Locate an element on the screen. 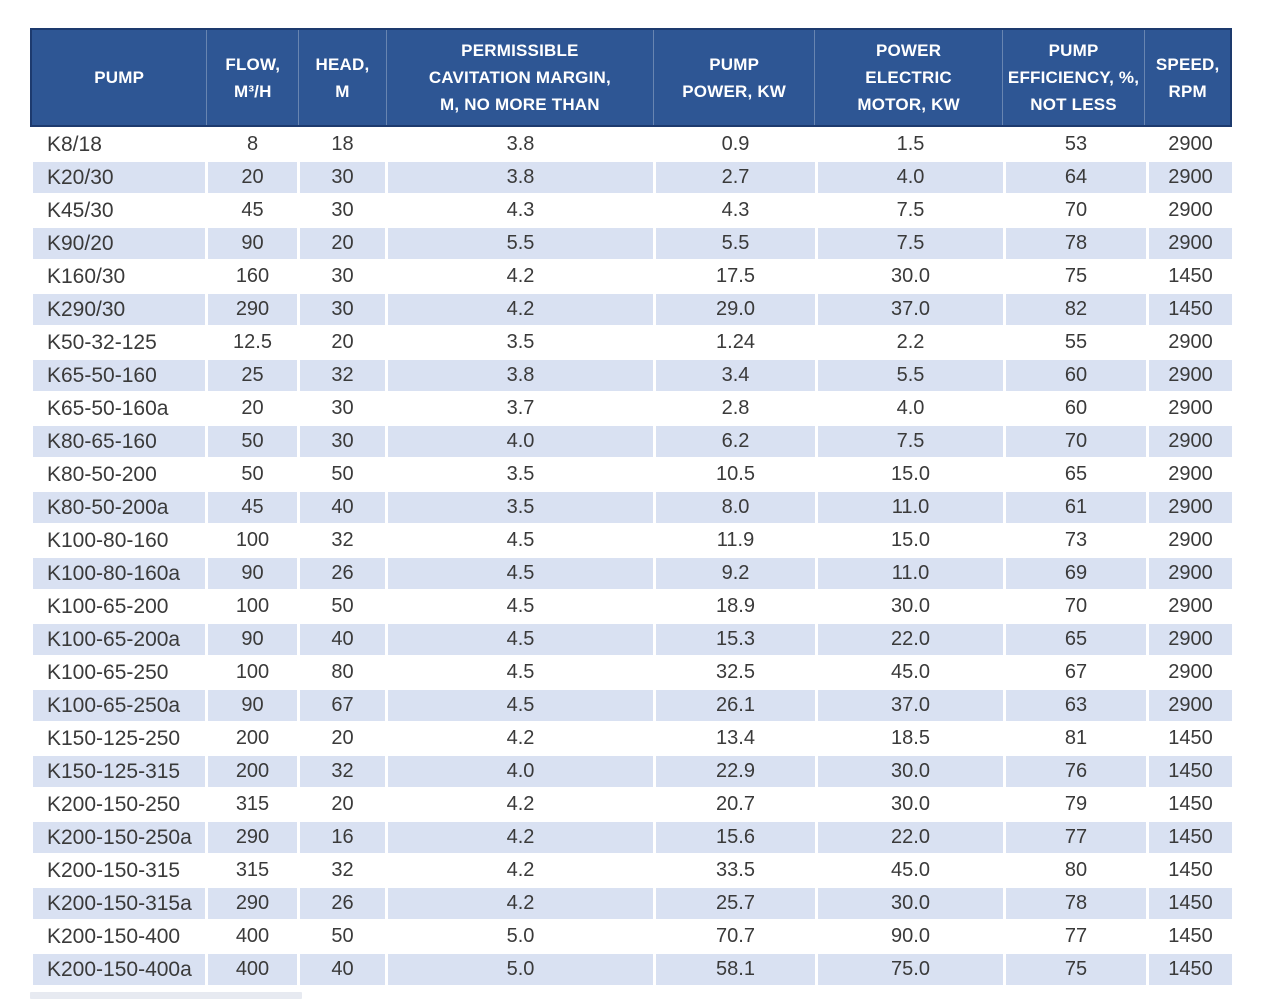 The height and width of the screenshot is (1000, 1261). value-cell: 2.8 is located at coordinates (735, 408).